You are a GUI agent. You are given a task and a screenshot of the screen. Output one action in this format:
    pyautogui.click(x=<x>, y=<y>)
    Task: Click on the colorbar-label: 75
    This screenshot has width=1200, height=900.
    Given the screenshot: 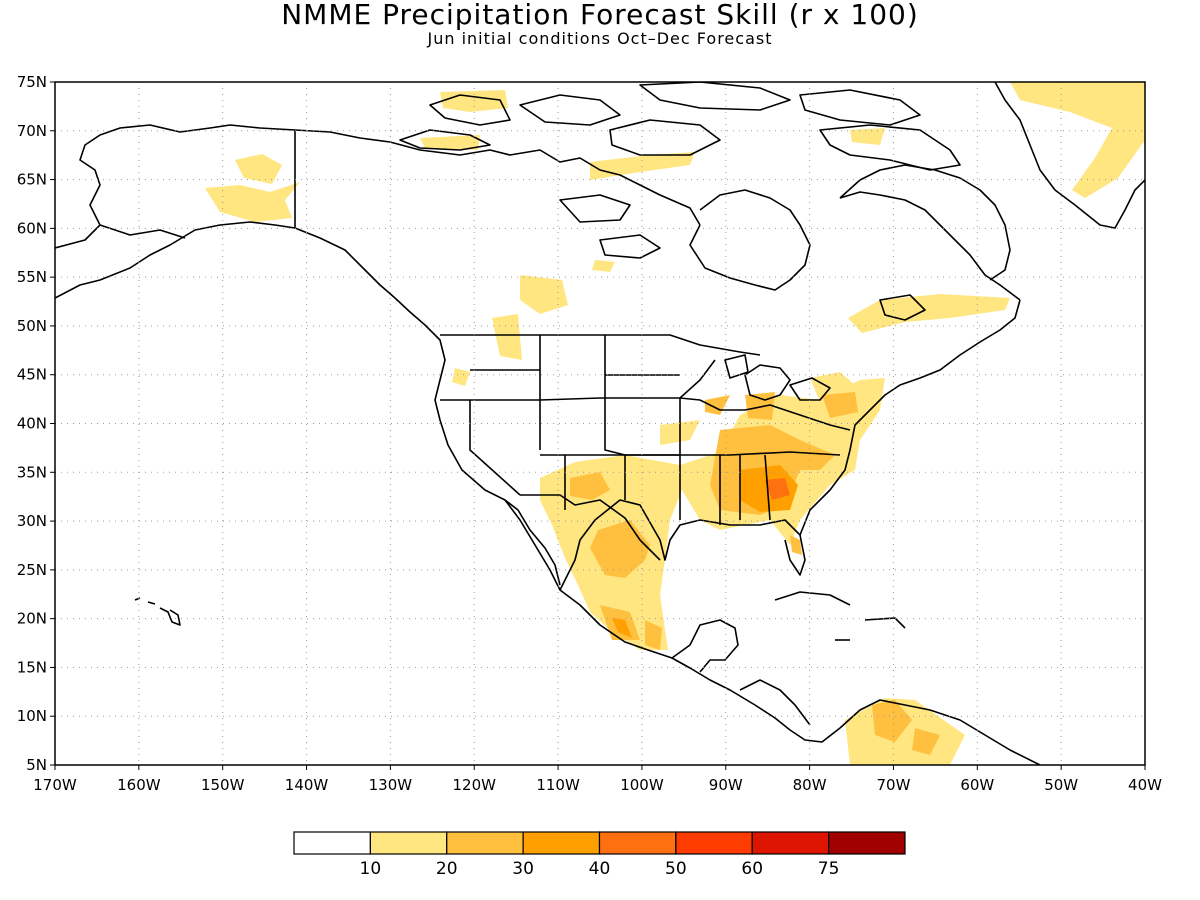 What is the action you would take?
    pyautogui.click(x=829, y=869)
    